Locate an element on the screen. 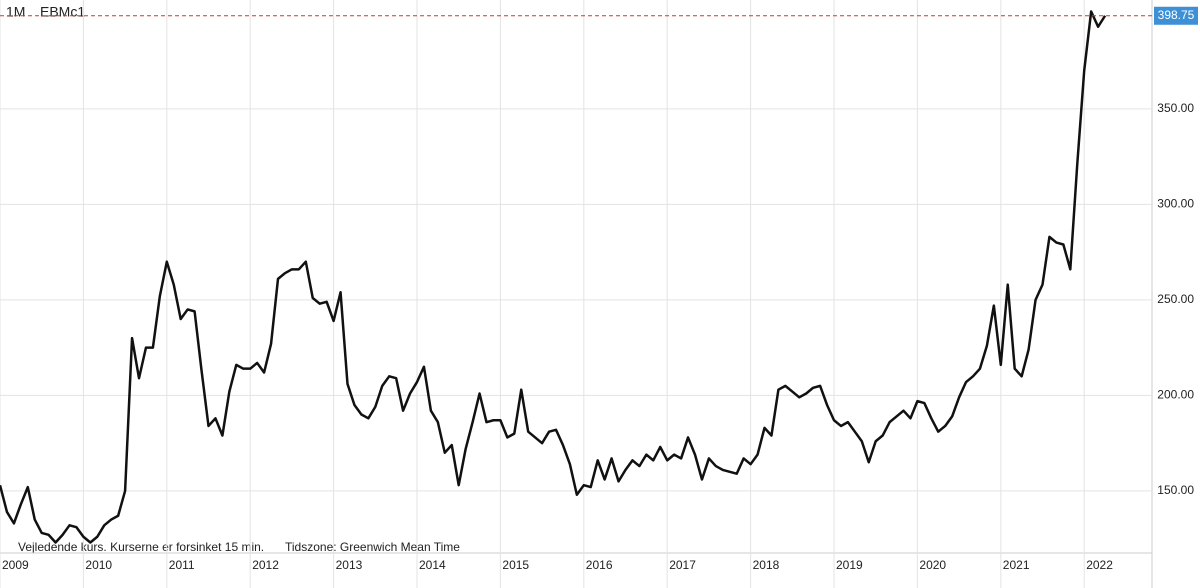  x-tick-label: 2020 is located at coordinates (932, 565).